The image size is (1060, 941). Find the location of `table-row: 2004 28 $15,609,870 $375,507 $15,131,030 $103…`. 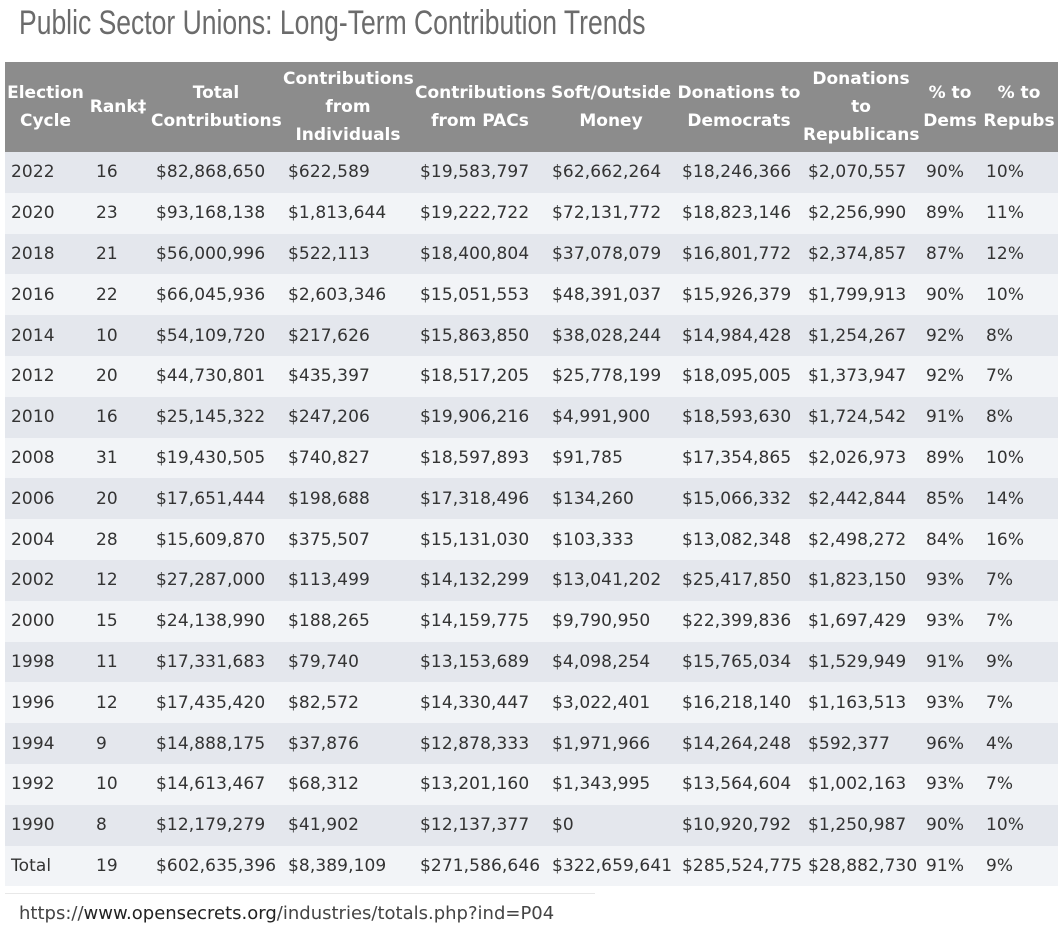

table-row: 2004 28 $15,609,870 $375,507 $15,131,030 $103… is located at coordinates (531, 539).